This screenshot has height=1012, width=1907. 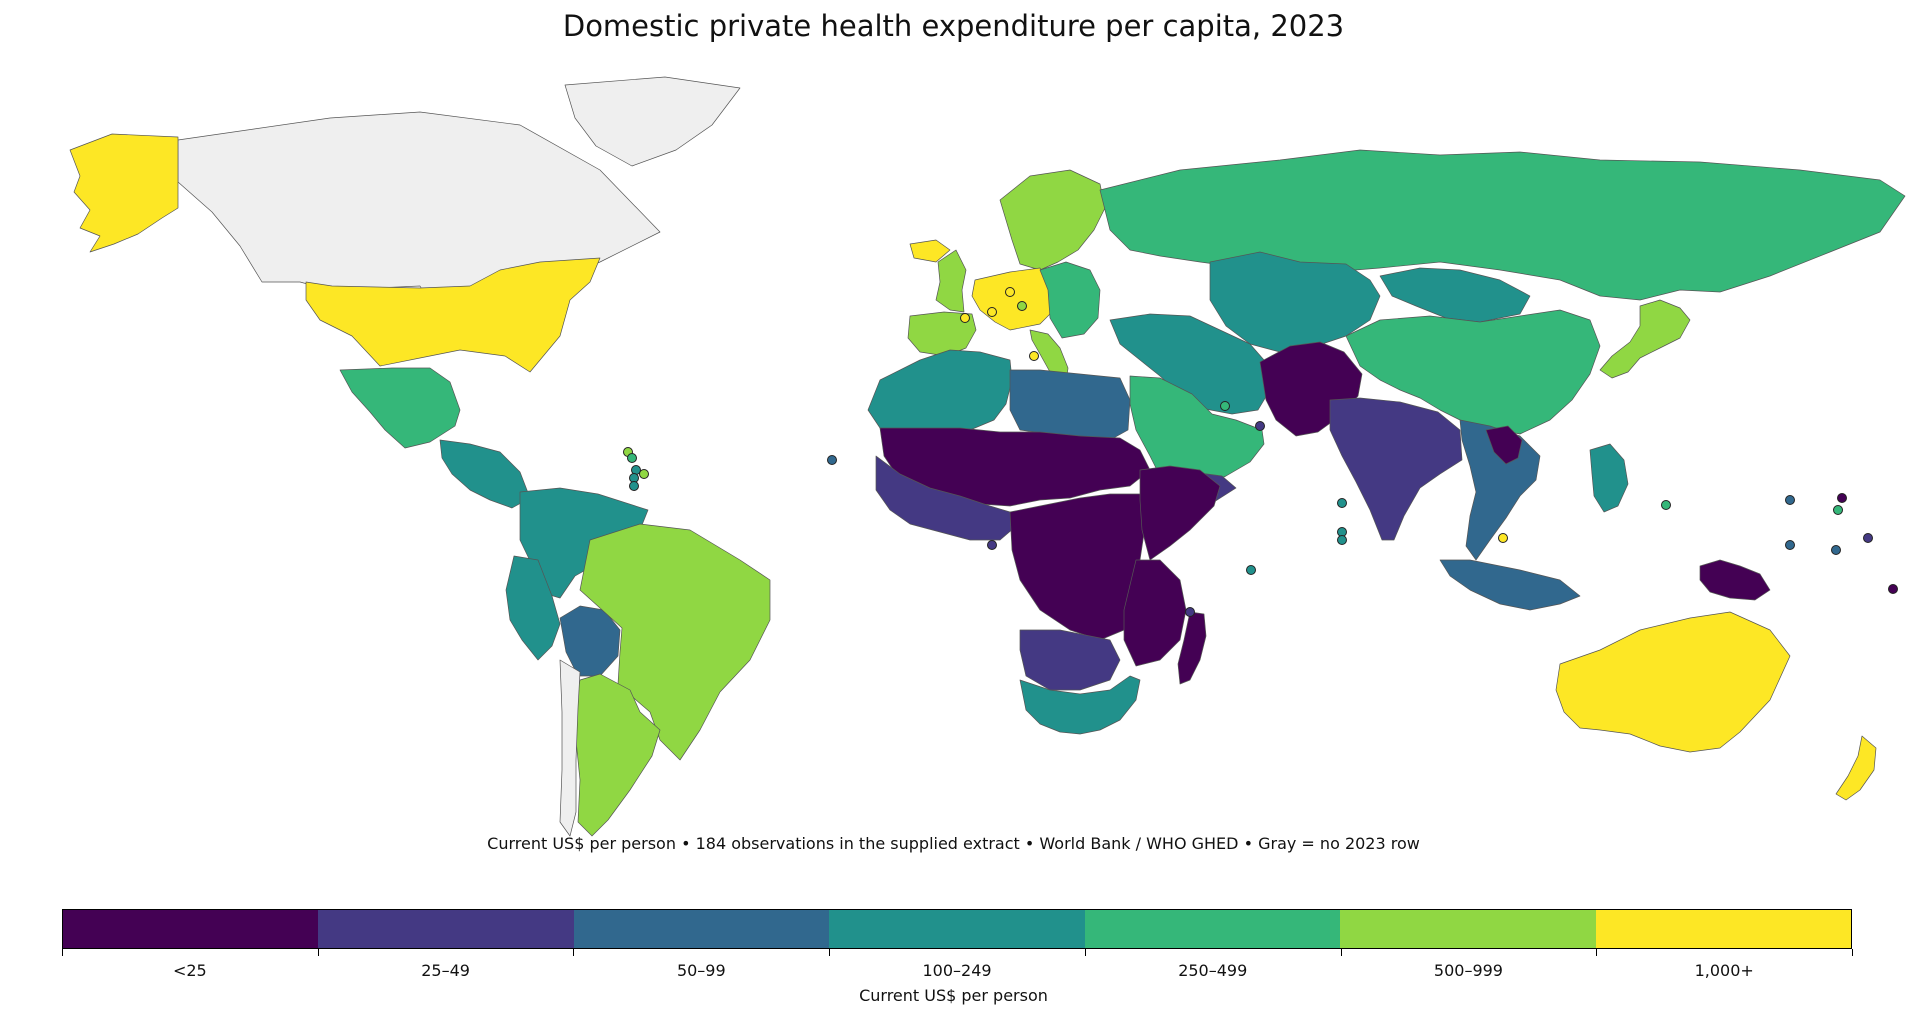 What do you see at coordinates (445, 970) in the screenshot?
I see `legend-label-25-49: 25–49` at bounding box center [445, 970].